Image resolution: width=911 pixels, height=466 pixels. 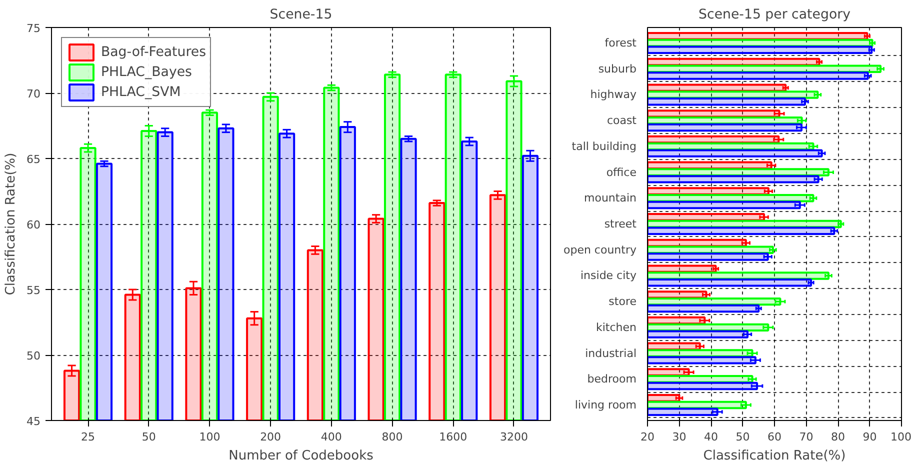 What do you see at coordinates (774, 456) in the screenshot?
I see `x-axis-title: Classification Rate(%)` at bounding box center [774, 456].